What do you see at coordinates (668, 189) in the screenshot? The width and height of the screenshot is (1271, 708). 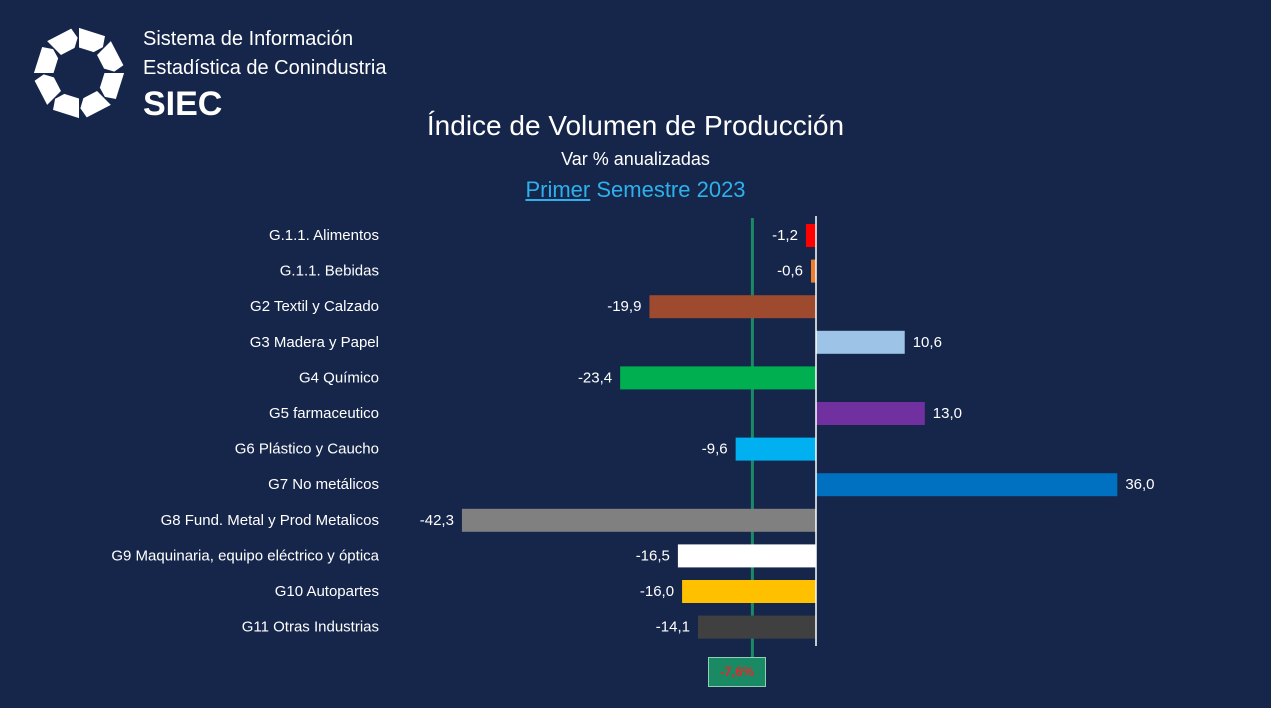 I see `period-rest: Semestre 2023` at bounding box center [668, 189].